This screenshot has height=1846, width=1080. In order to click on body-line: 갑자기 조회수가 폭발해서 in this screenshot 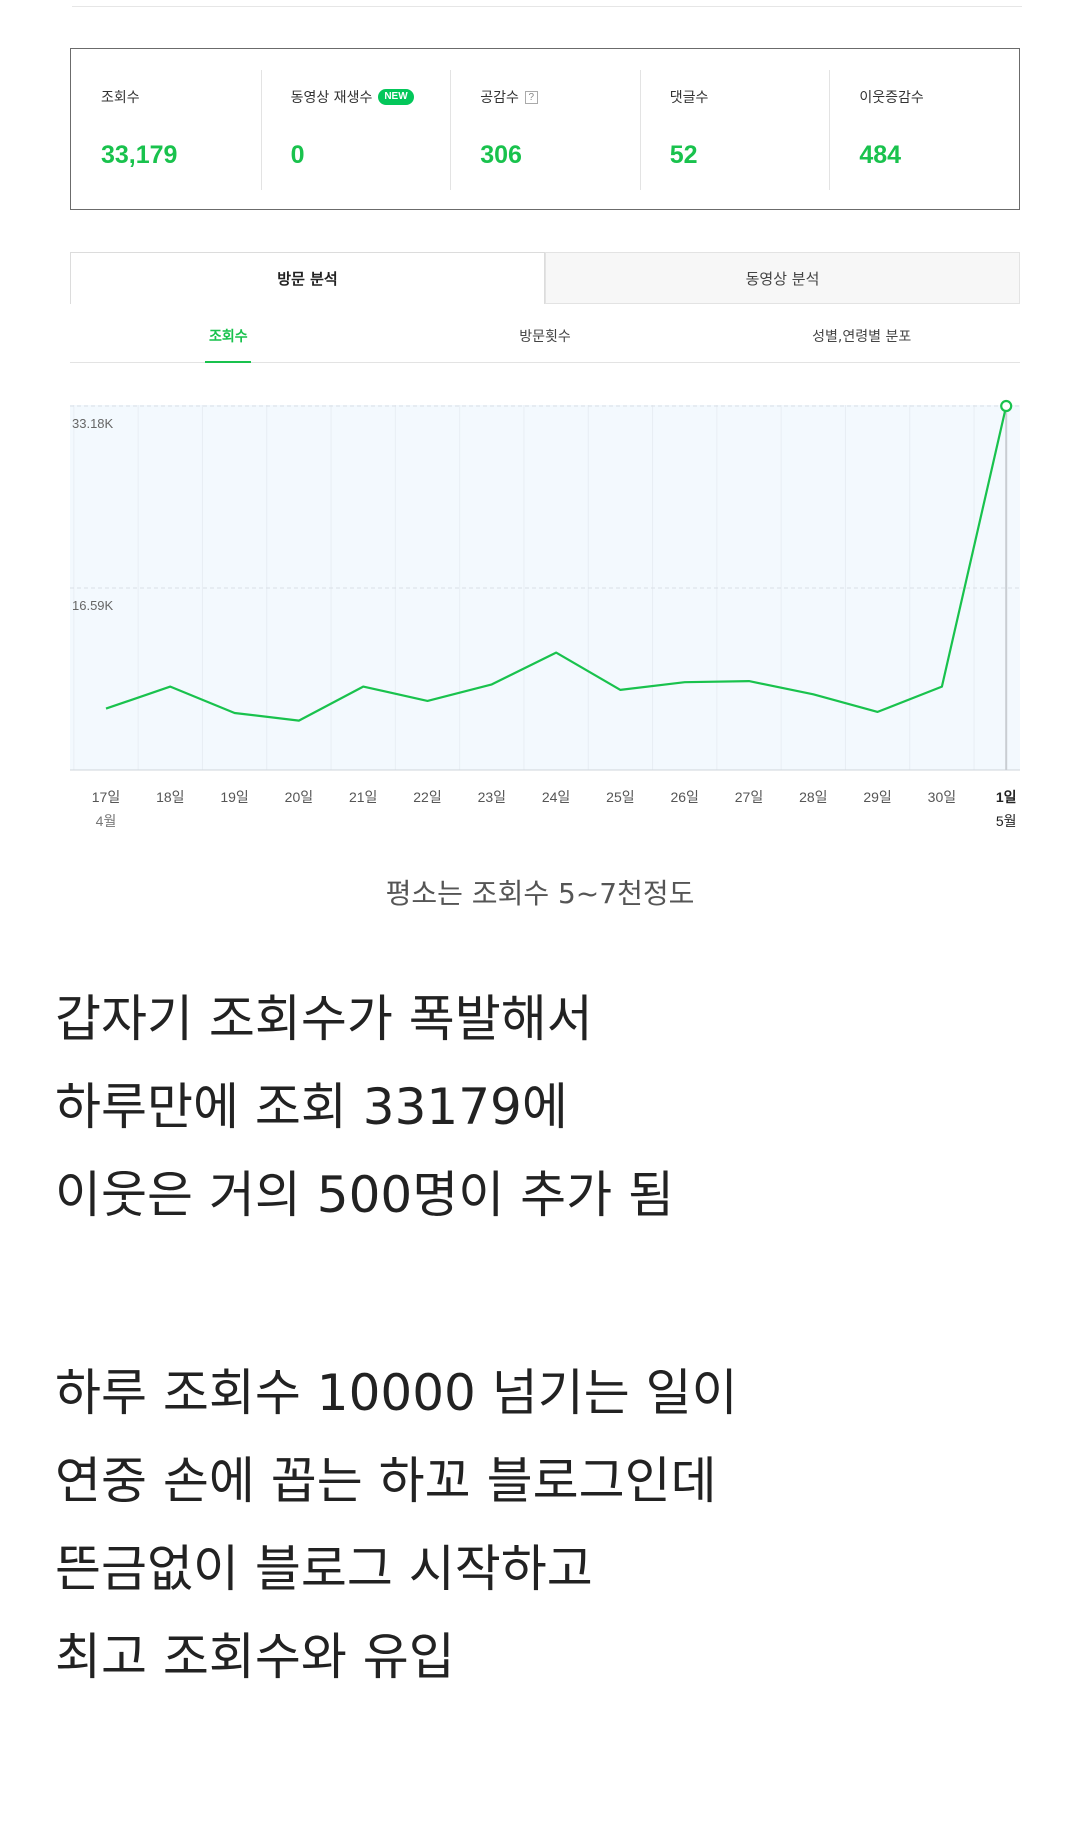, I will do `click(324, 1019)`.